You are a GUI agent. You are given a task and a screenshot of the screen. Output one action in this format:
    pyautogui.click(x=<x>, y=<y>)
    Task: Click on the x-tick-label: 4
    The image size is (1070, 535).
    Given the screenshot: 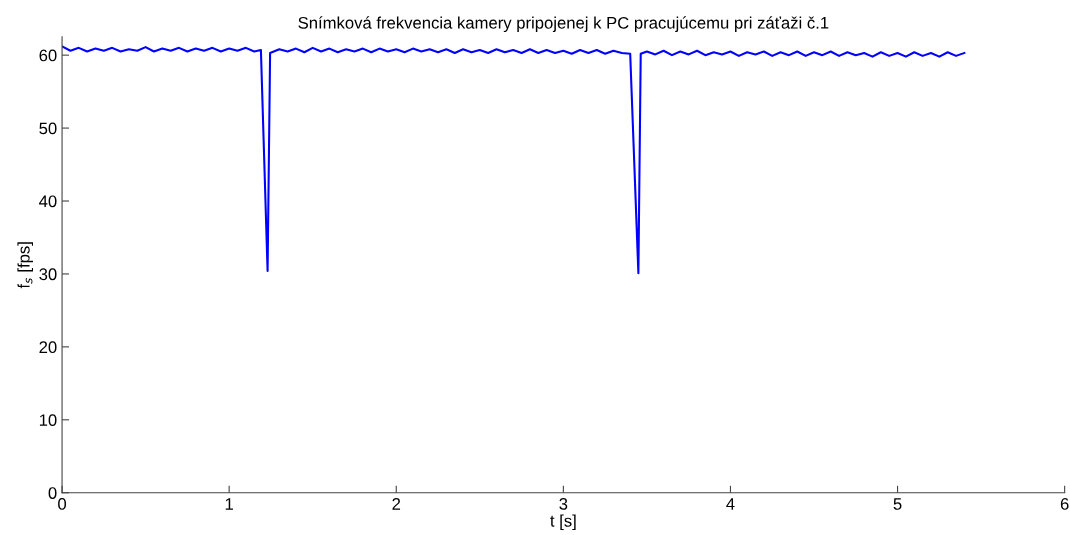 What is the action you would take?
    pyautogui.click(x=730, y=504)
    